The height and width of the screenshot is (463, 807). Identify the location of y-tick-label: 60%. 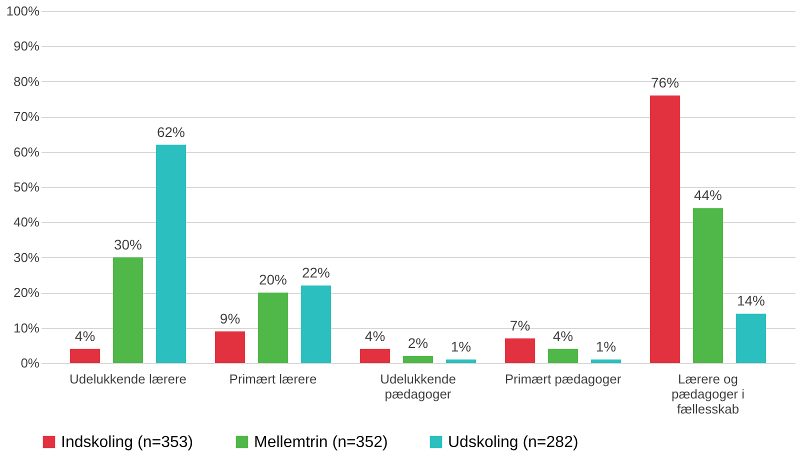
(26, 152).